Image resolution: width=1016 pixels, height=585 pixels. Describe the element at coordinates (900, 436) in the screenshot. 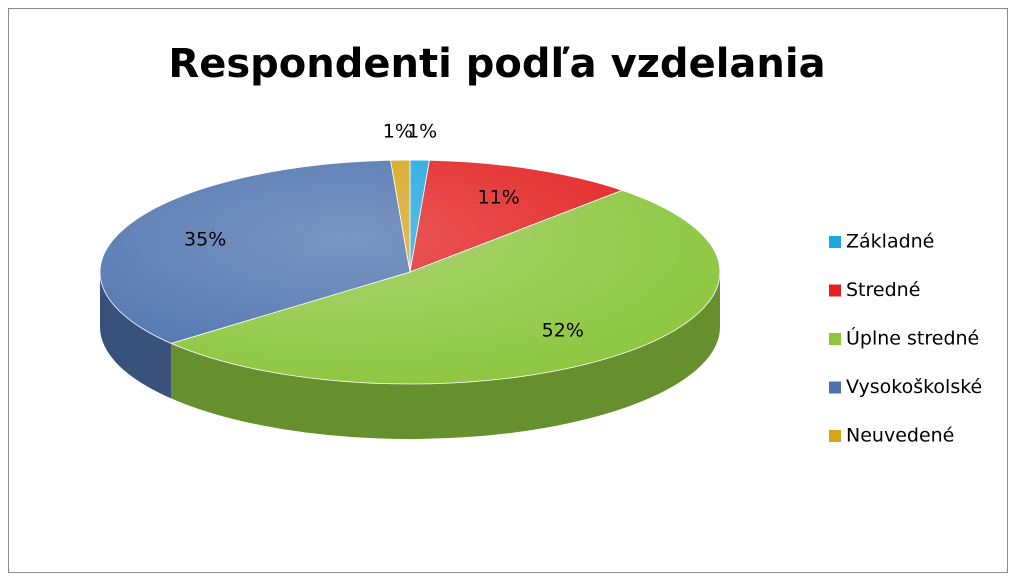

I see `legend-label: Neuvedené` at that location.